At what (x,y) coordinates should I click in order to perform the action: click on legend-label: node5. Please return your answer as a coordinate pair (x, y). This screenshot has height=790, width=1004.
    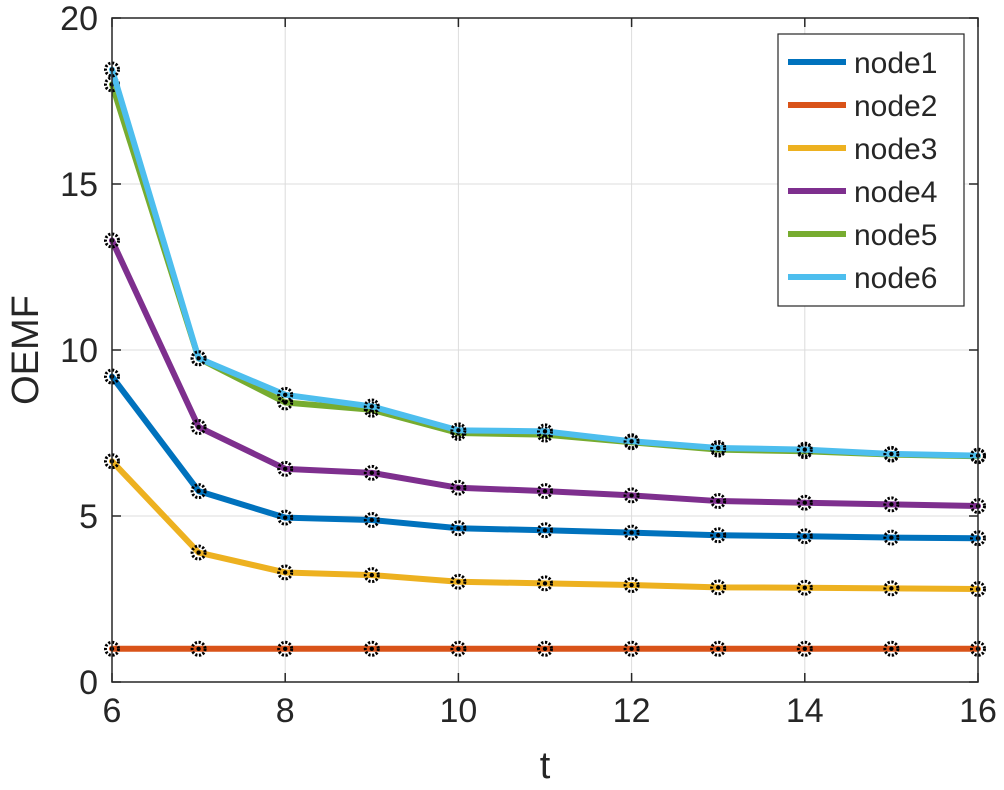
    Looking at the image, I should click on (895, 235).